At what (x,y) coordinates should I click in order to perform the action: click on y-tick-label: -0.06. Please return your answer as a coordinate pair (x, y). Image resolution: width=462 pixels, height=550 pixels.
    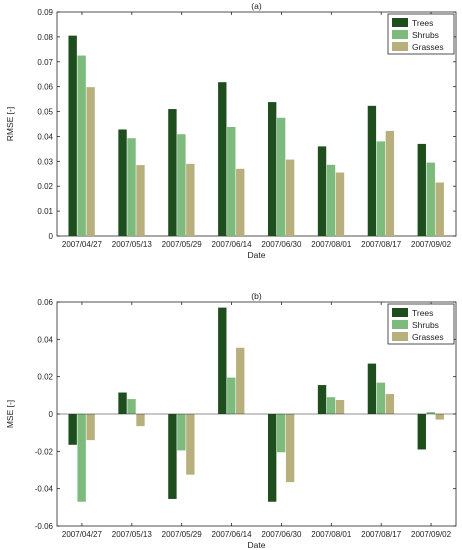
    Looking at the image, I should click on (44, 526).